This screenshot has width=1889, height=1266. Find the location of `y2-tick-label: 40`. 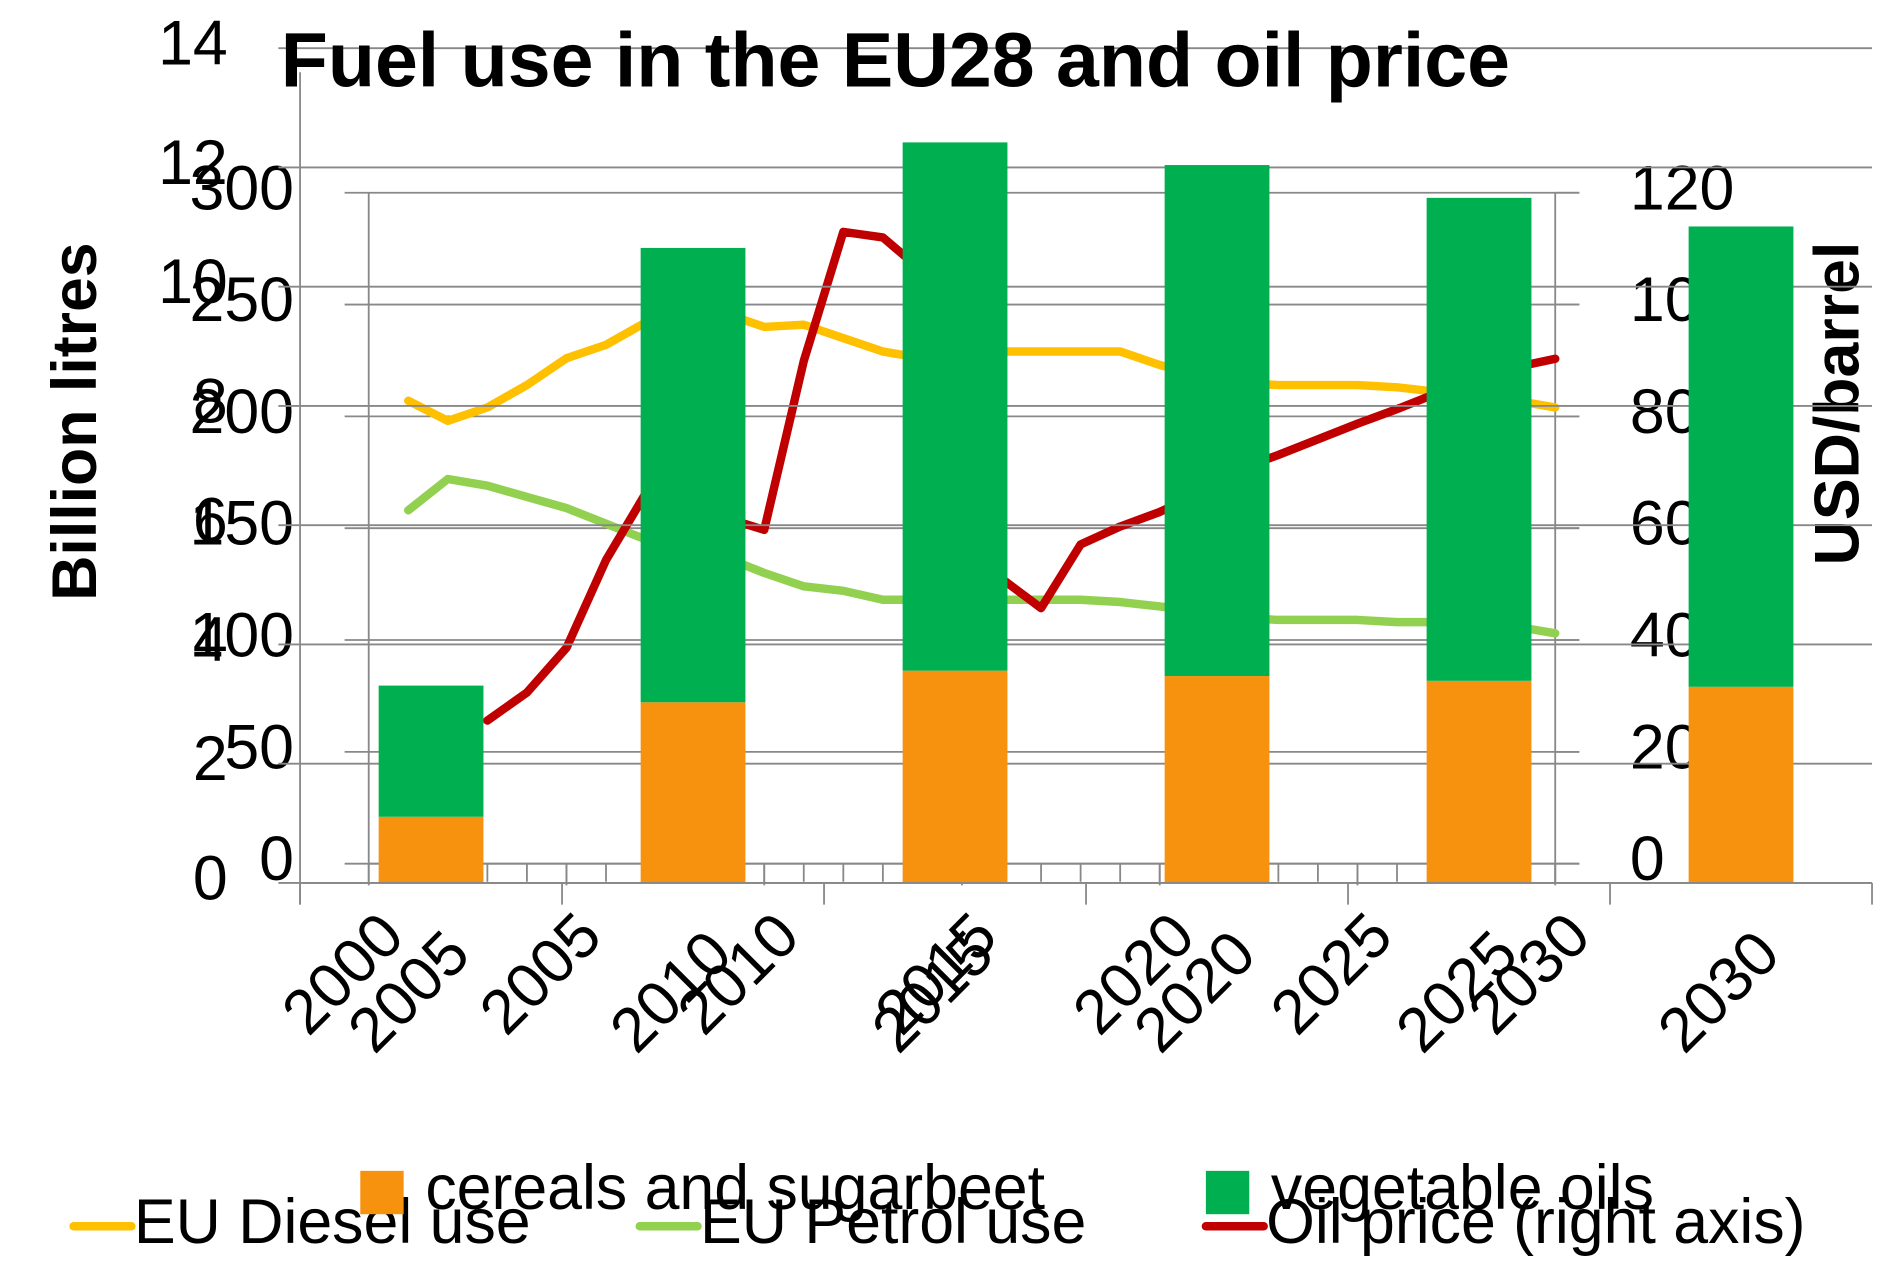

y2-tick-label: 40 is located at coordinates (1665, 636).